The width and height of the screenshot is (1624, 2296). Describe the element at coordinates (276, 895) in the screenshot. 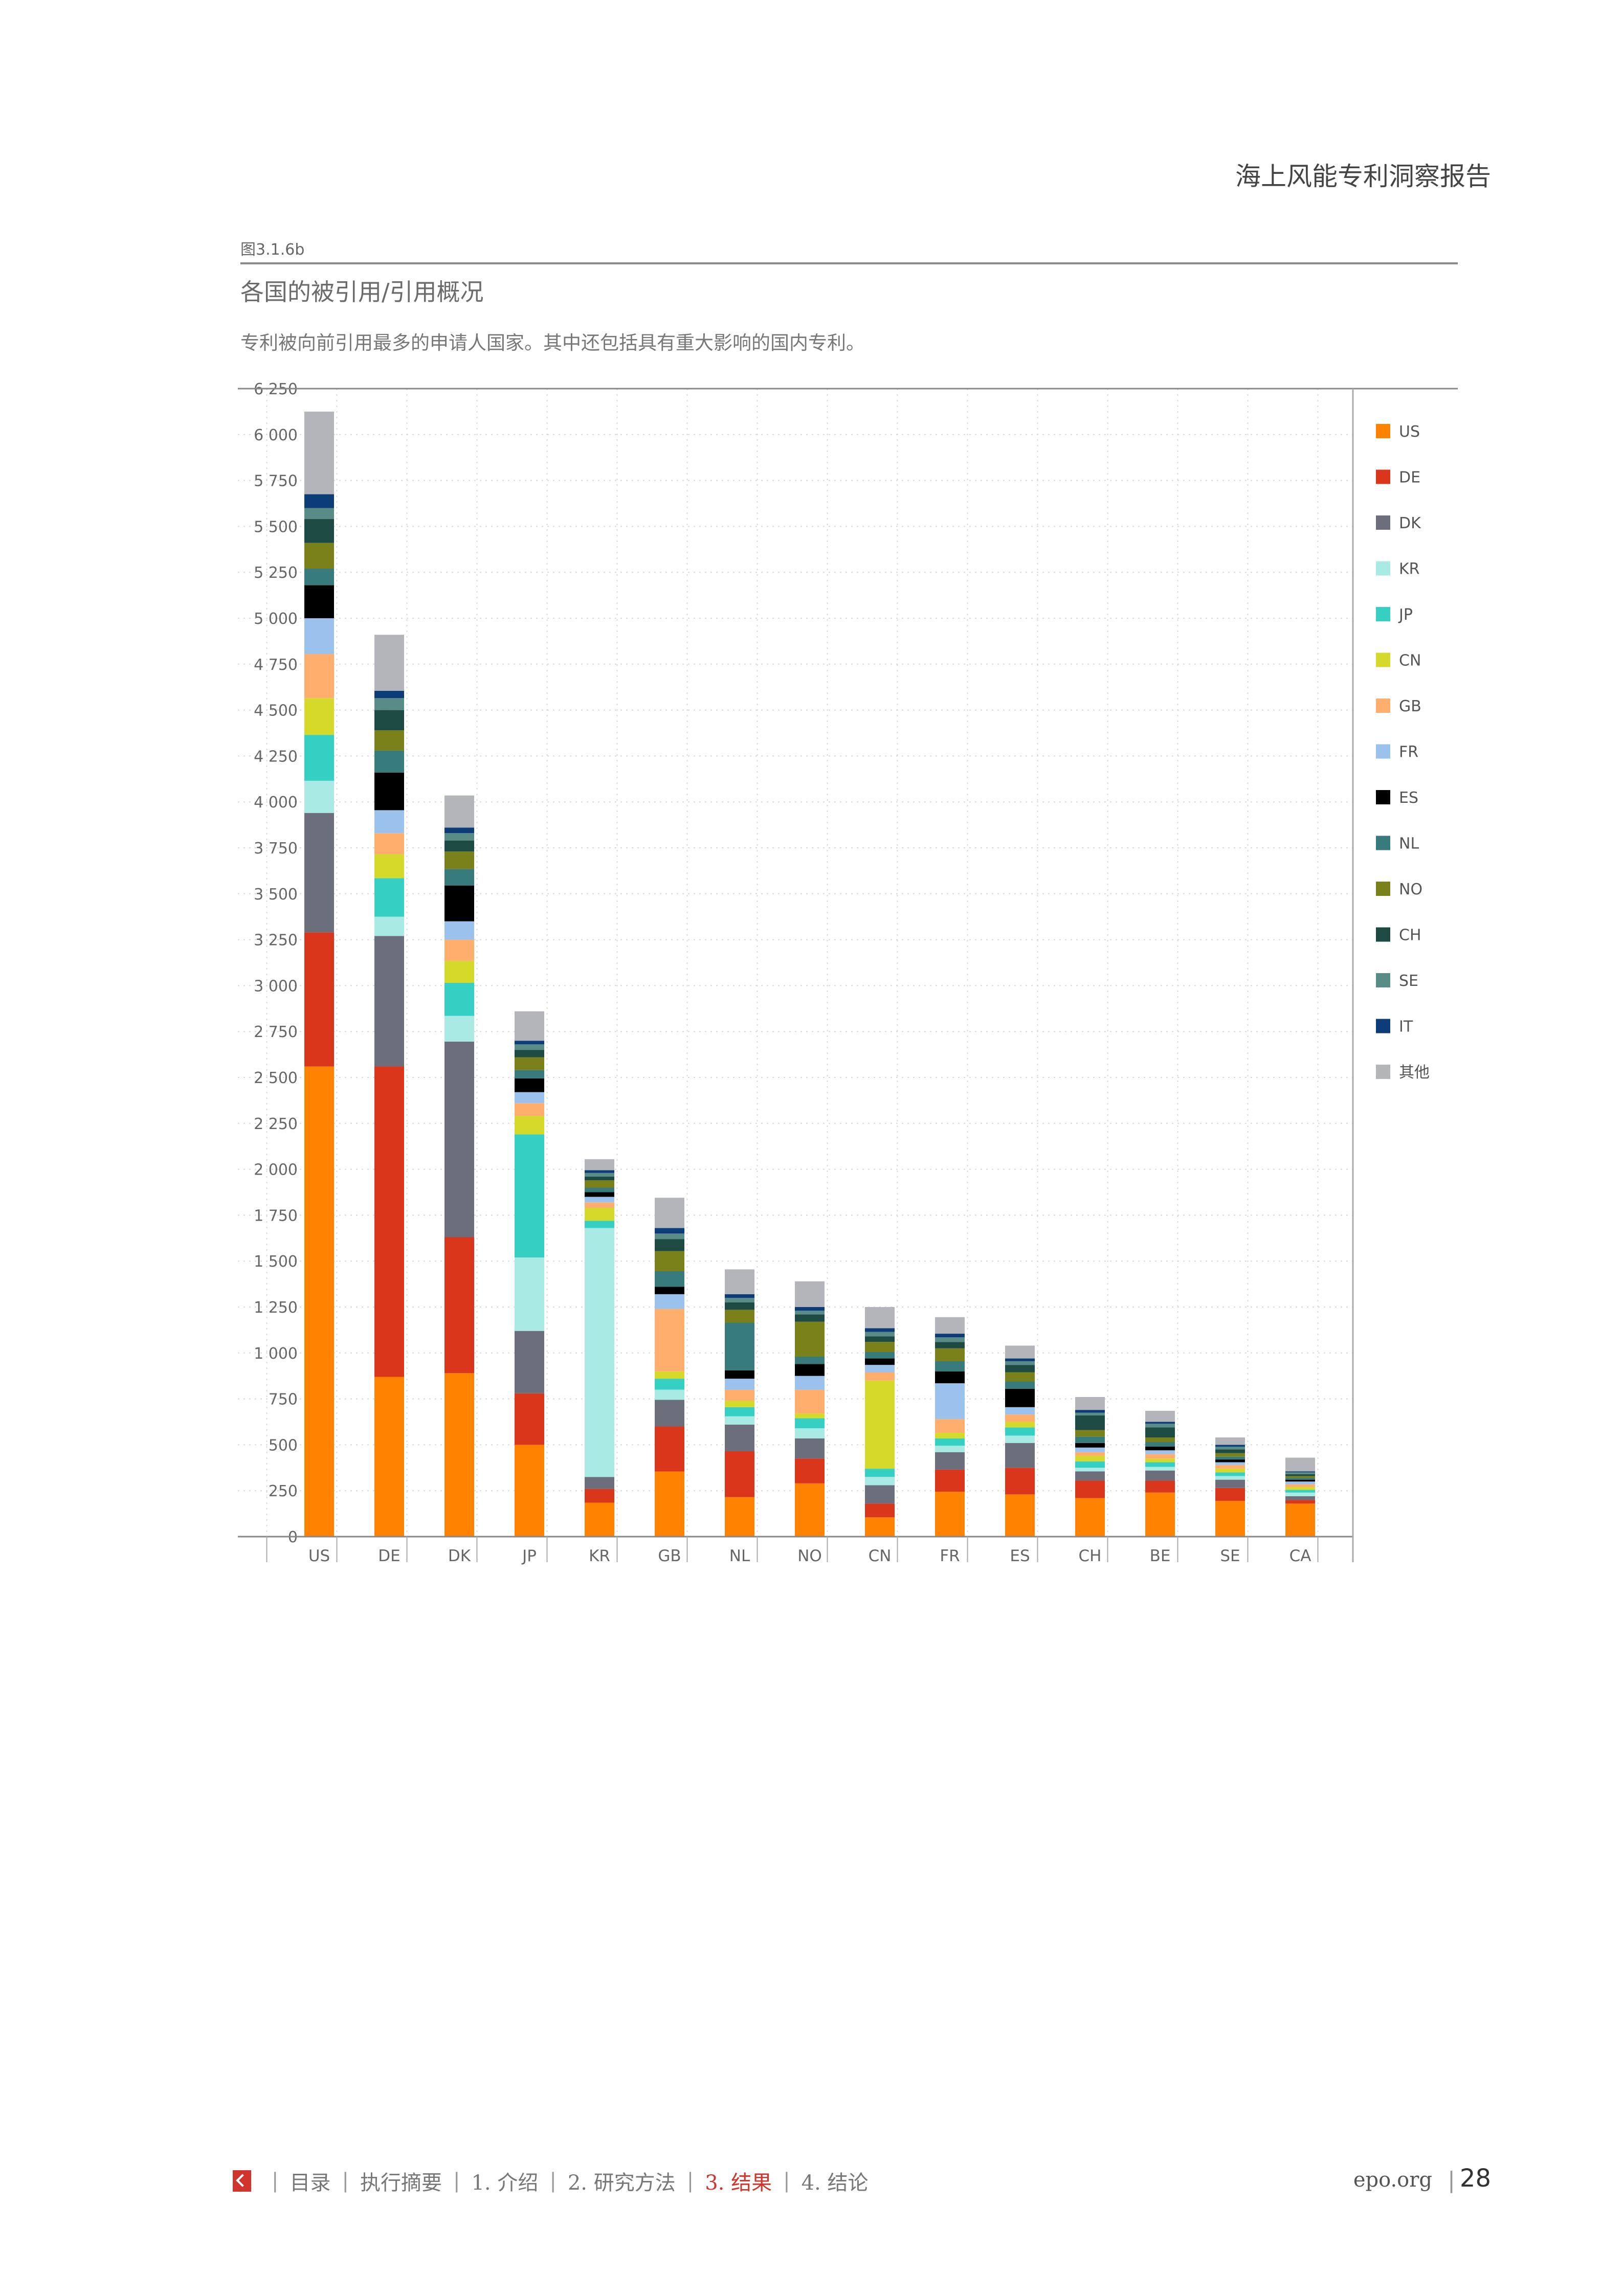

I see `y-tick-label: 3 500` at that location.